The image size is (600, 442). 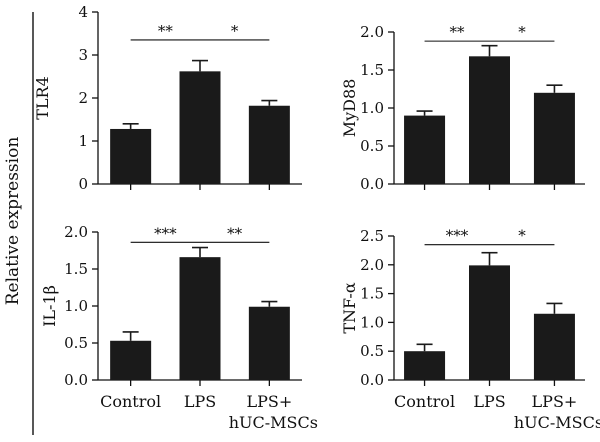 What do you see at coordinates (42, 98) in the screenshot?
I see `panel-y-label: TLR4` at bounding box center [42, 98].